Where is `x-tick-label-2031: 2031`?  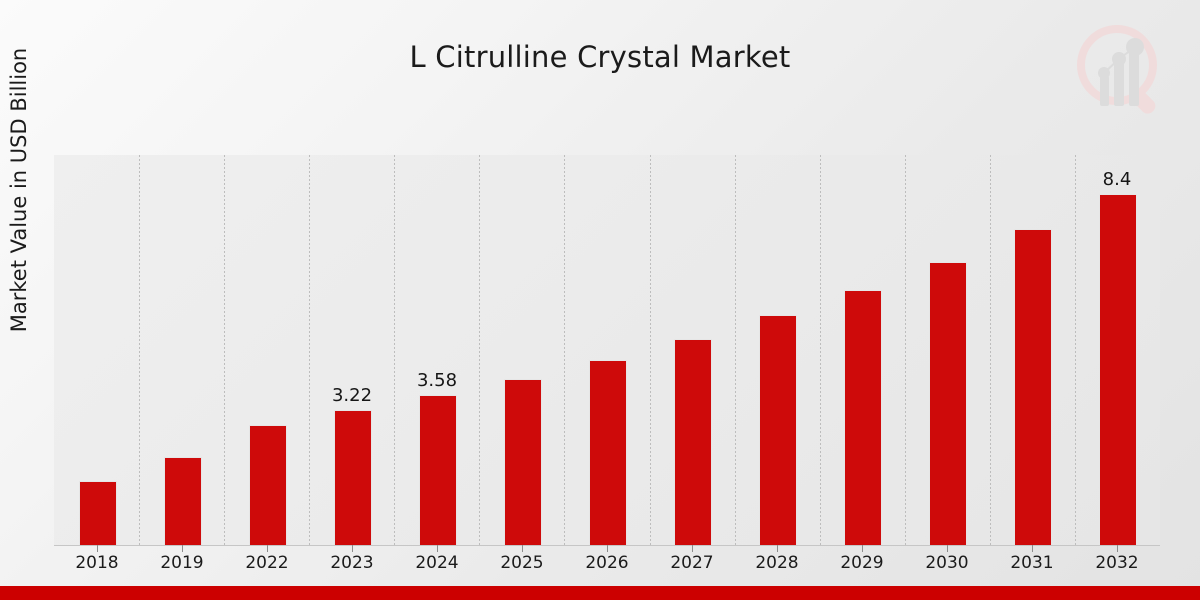
x-tick-label-2031: 2031 is located at coordinates (1032, 563).